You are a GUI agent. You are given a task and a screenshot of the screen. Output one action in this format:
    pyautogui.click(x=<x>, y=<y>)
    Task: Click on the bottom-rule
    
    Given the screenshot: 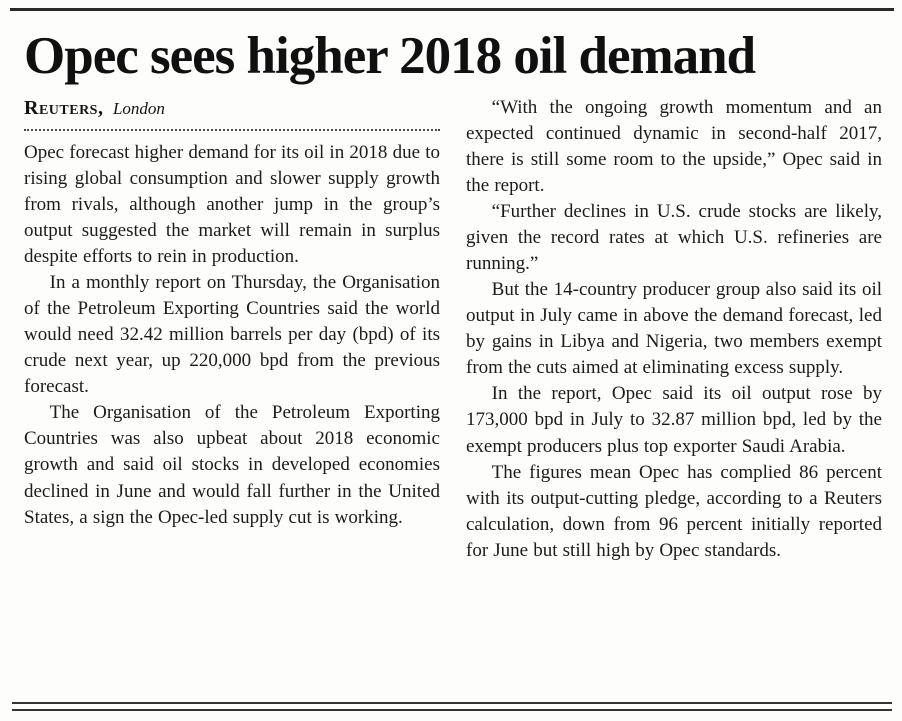 What is the action you would take?
    pyautogui.click(x=452, y=706)
    